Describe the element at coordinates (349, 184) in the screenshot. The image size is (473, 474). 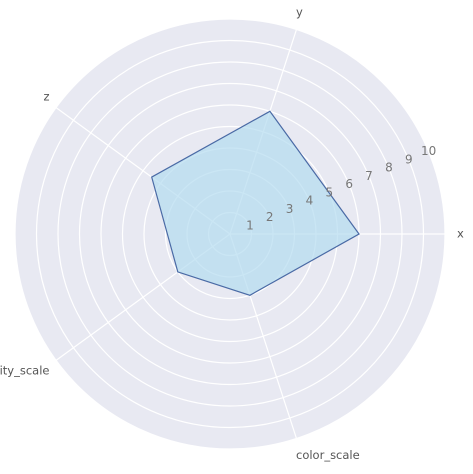
I see `radial-tick-label: 6` at that location.